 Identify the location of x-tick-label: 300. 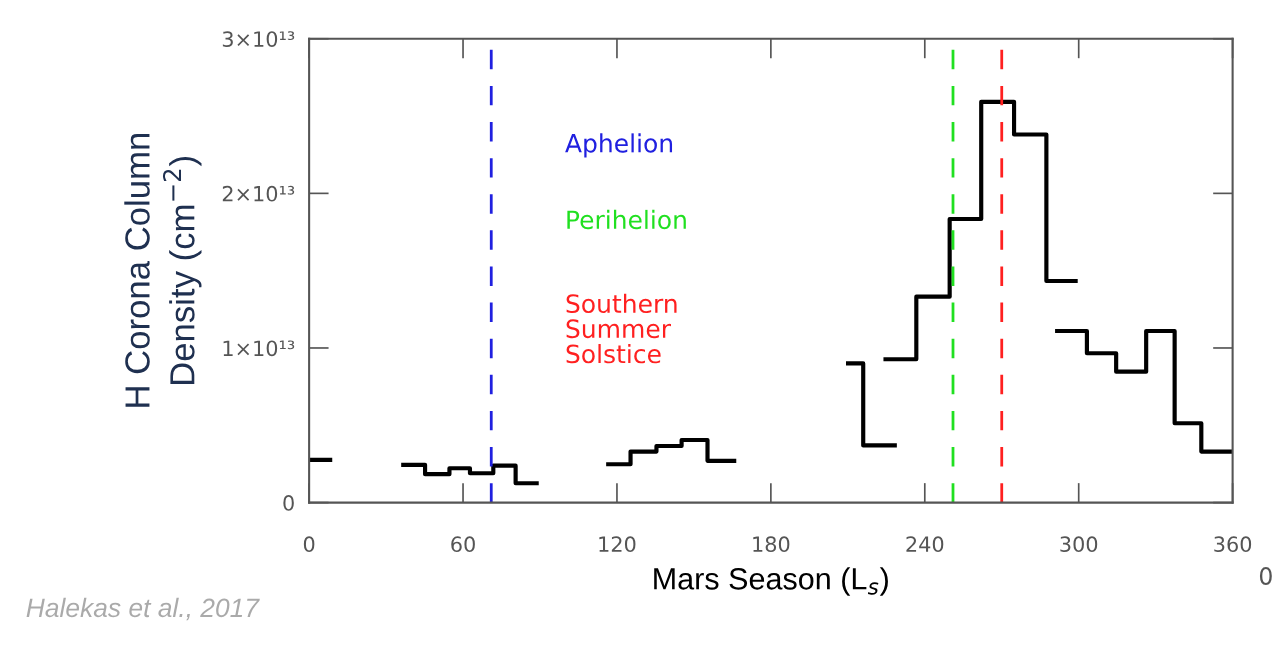
(1079, 544).